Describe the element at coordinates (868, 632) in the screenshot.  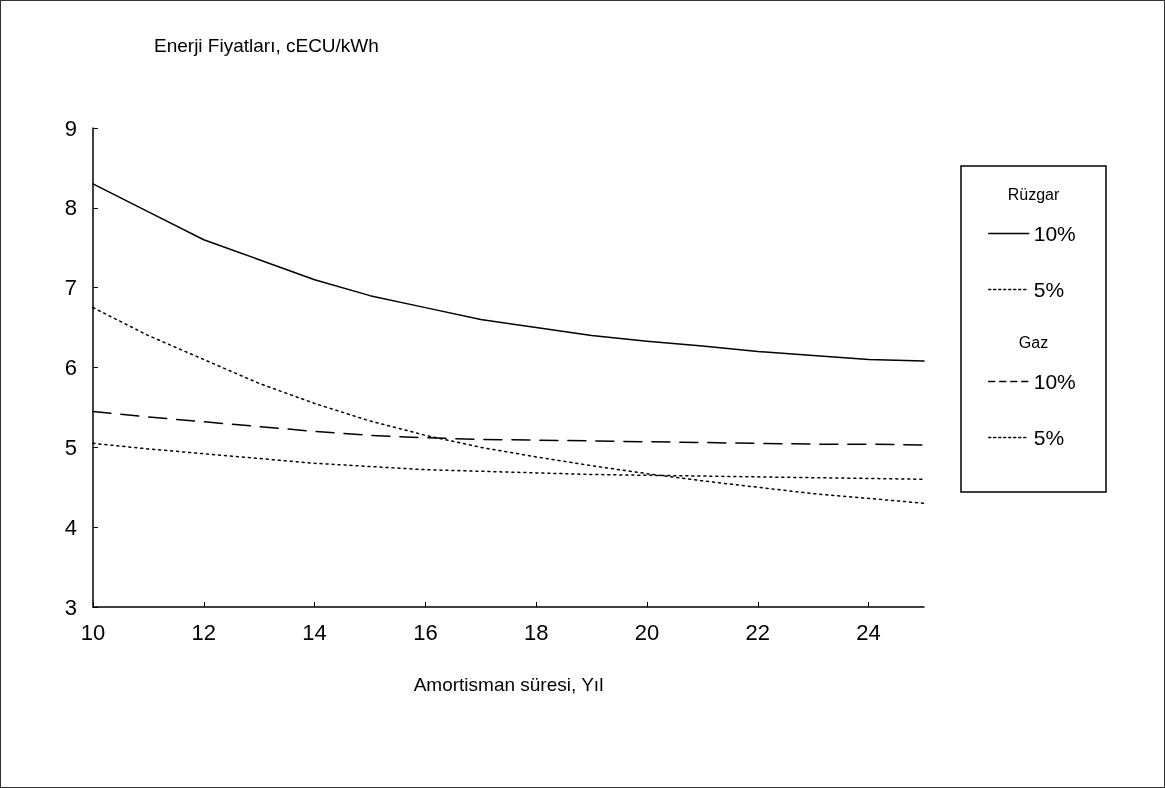
I see `x-tick-label: 24` at that location.